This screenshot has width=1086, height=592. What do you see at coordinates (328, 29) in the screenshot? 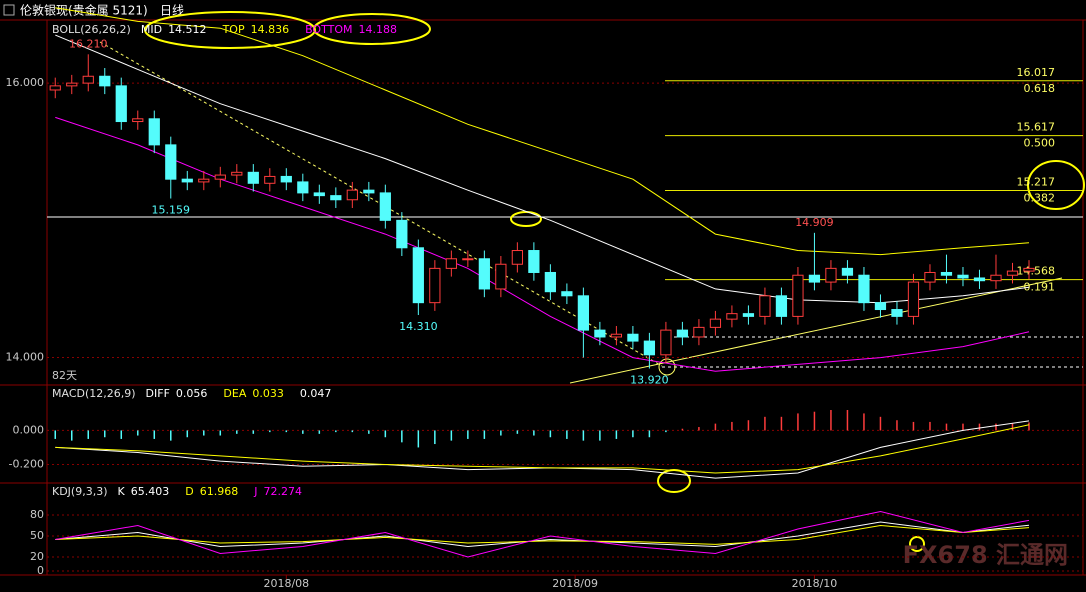
I see `legend-name: BOTTOM` at bounding box center [328, 29].